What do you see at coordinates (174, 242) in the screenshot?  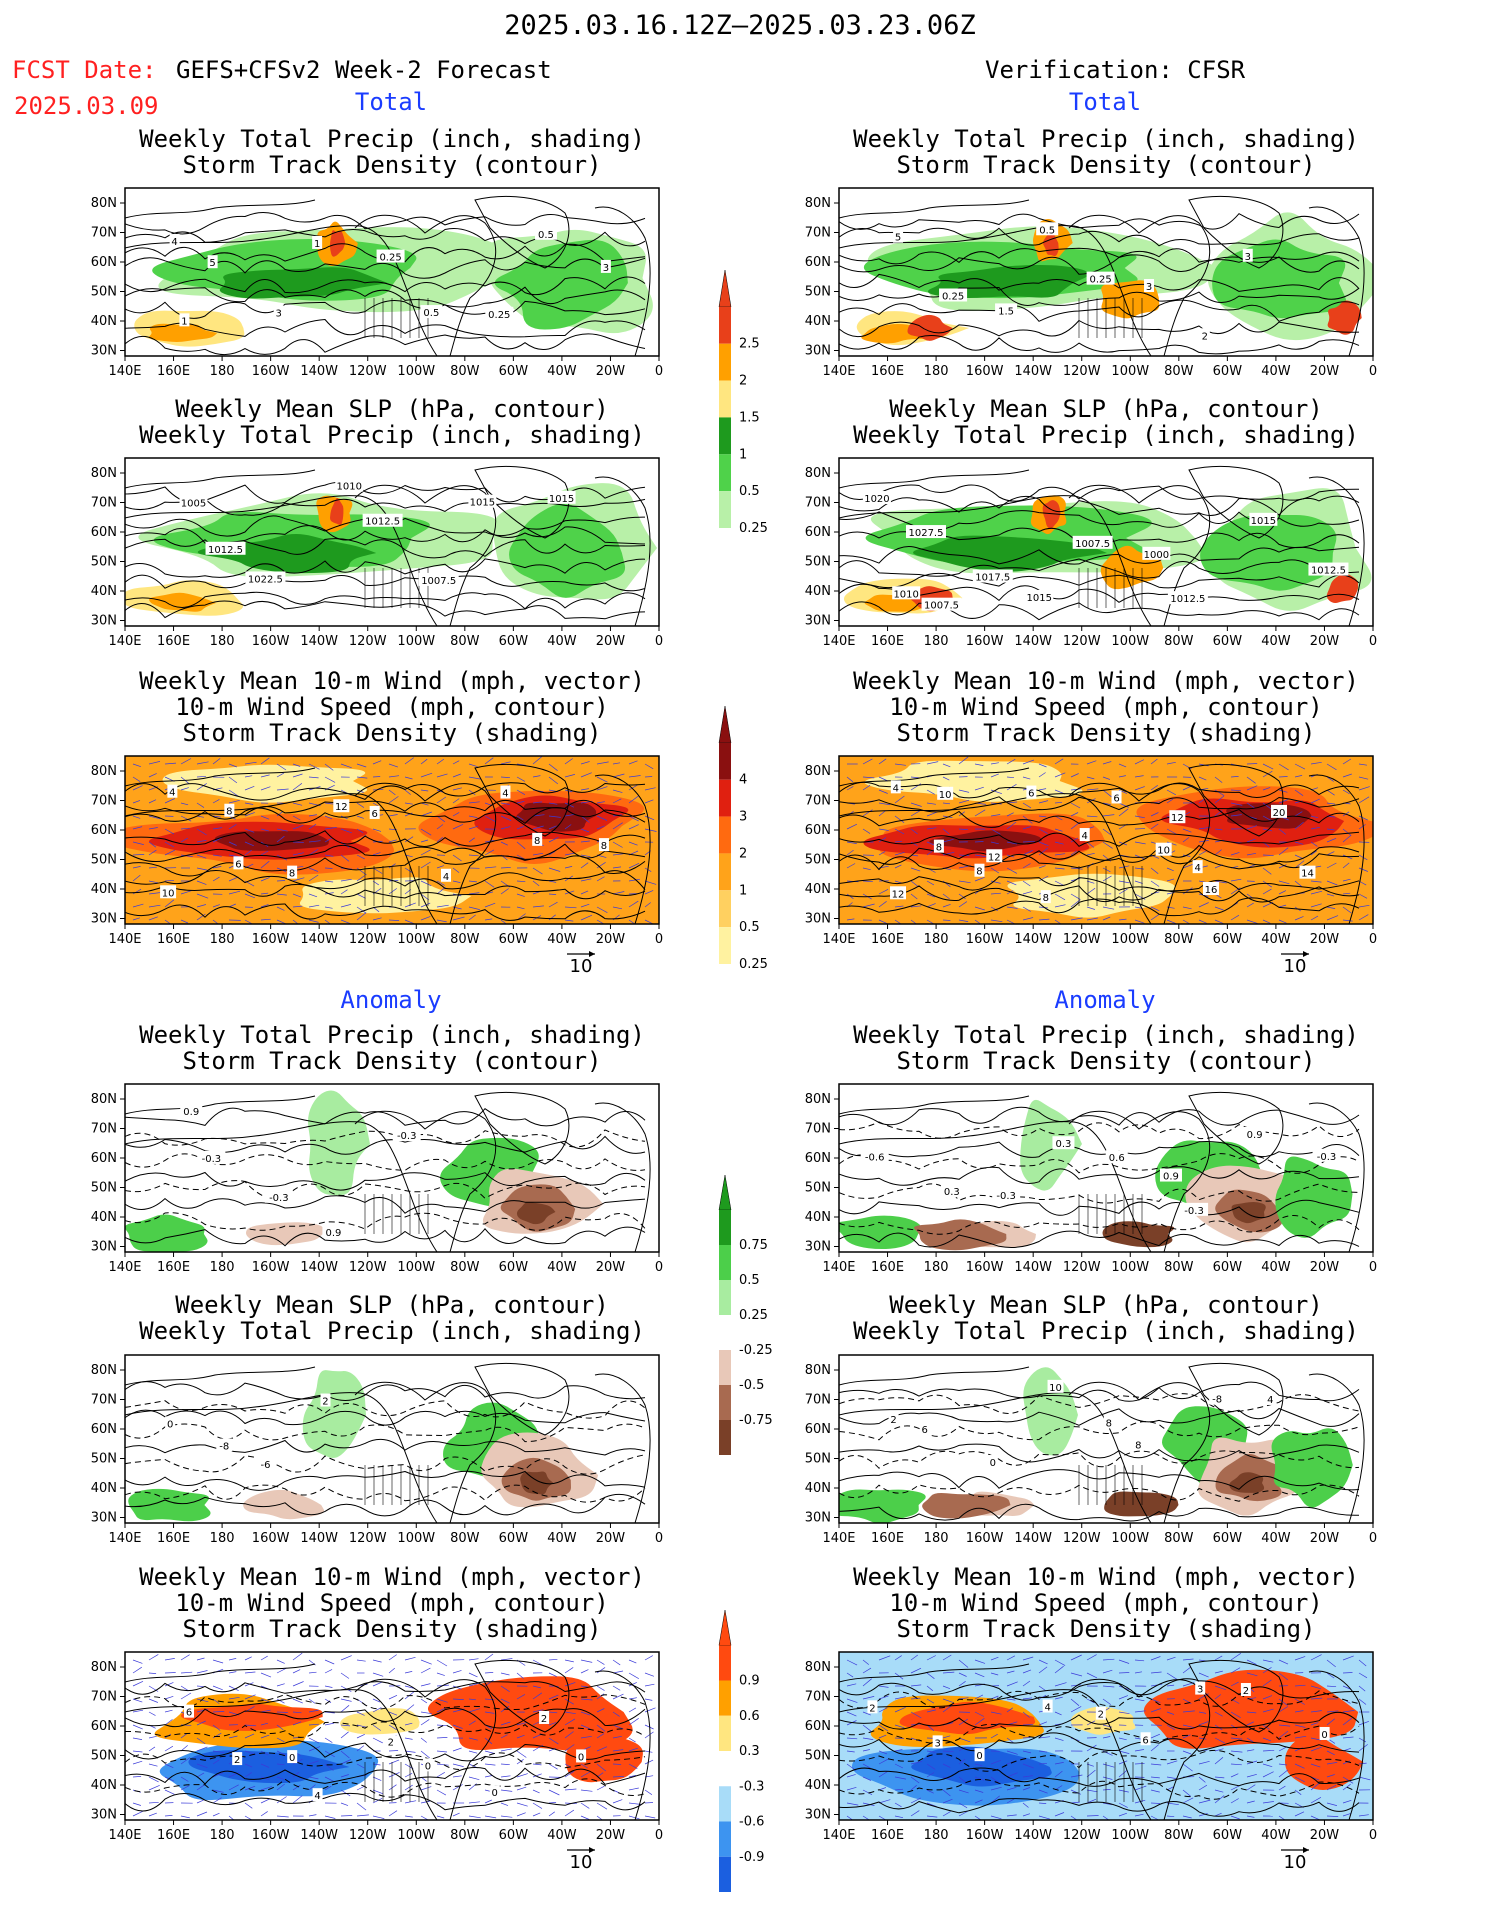 I see `contour-label: 4` at bounding box center [174, 242].